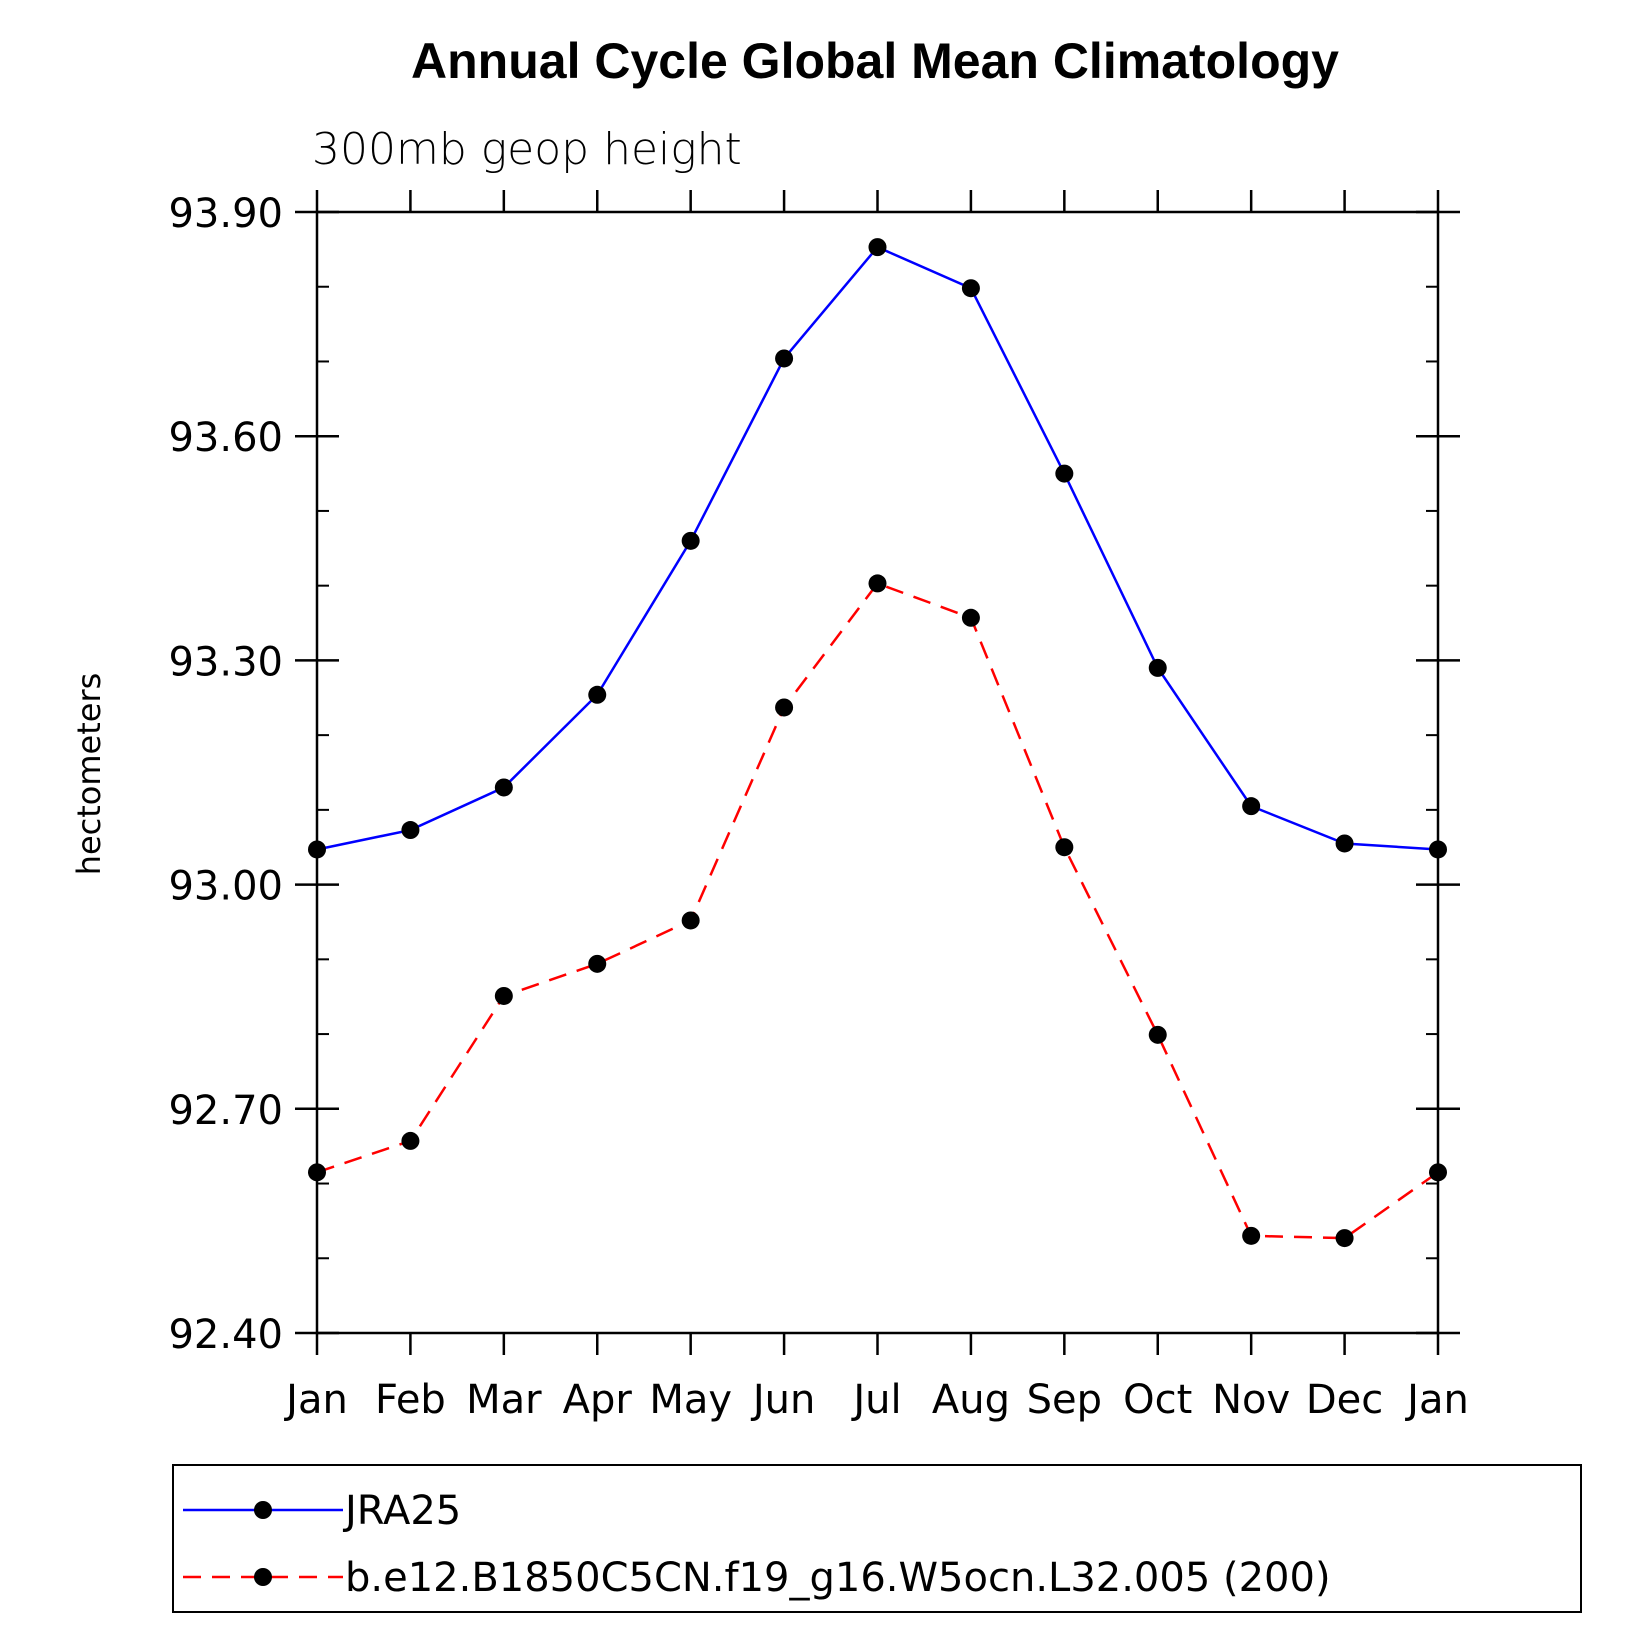 The width and height of the screenshot is (1635, 1635). I want to click on y-tick-label: 93.90, so click(225, 214).